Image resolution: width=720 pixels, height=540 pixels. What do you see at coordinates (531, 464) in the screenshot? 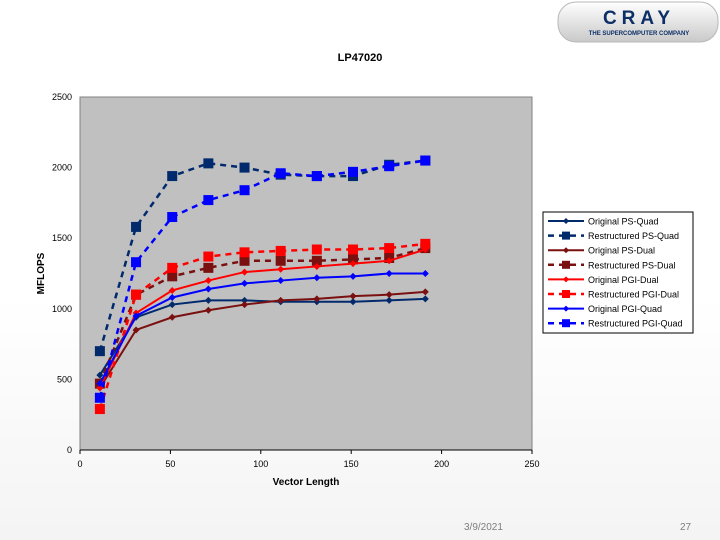
I see `x-tick-label: 250` at bounding box center [531, 464].